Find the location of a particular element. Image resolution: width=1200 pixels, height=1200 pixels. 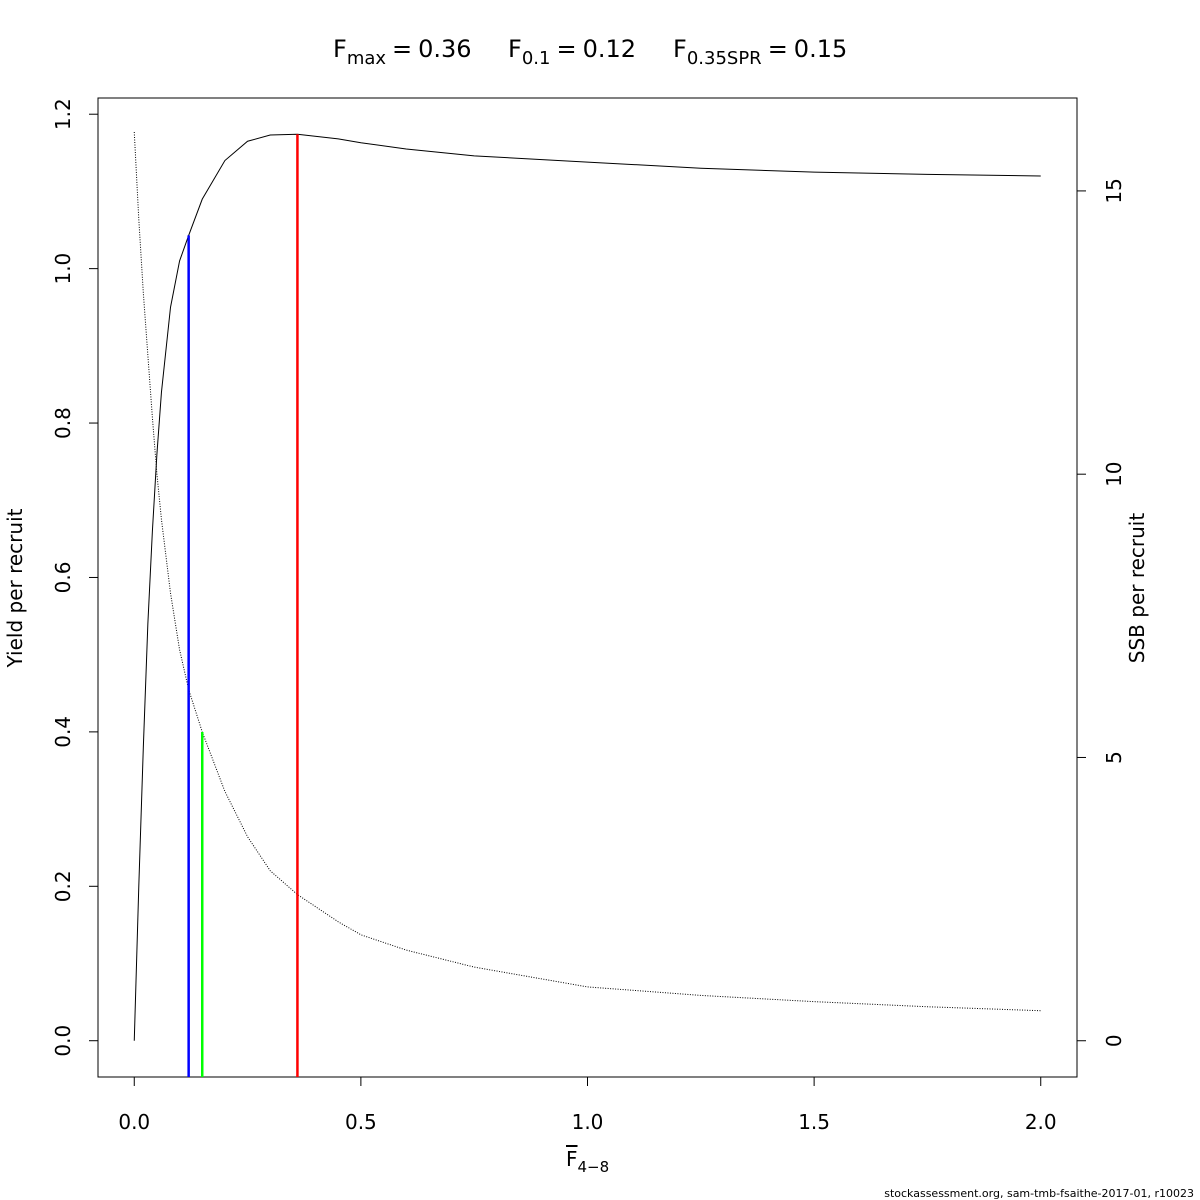

title-subscript: max is located at coordinates (367, 58).